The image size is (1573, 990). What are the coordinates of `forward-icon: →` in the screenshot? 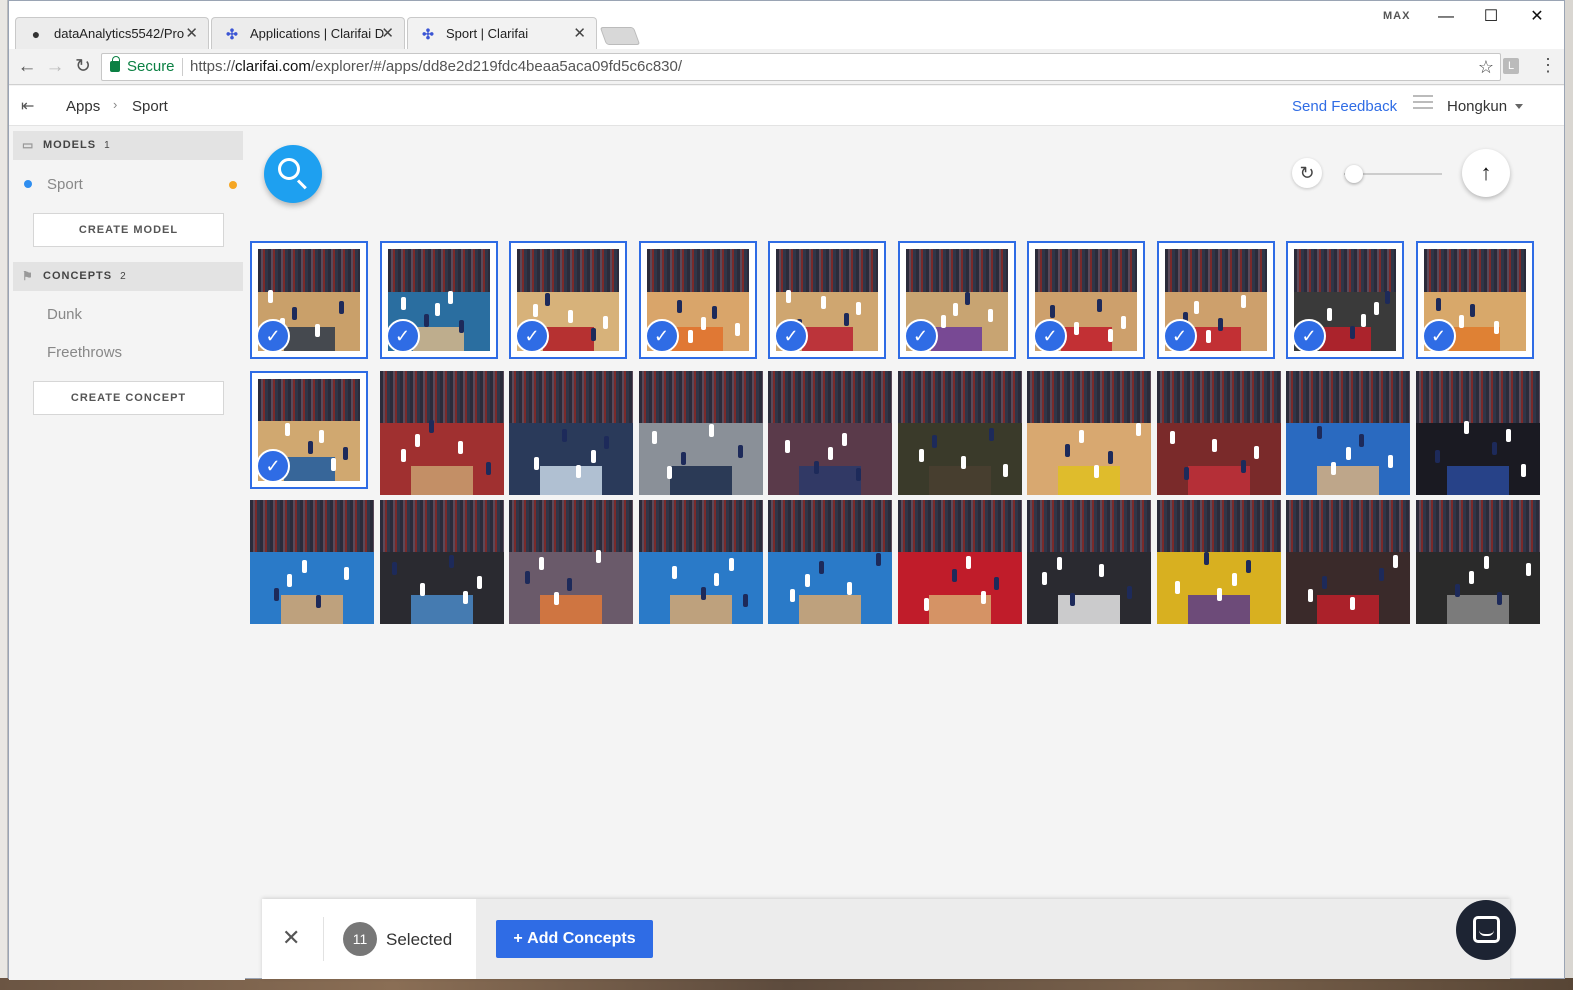 It's located at (55, 66).